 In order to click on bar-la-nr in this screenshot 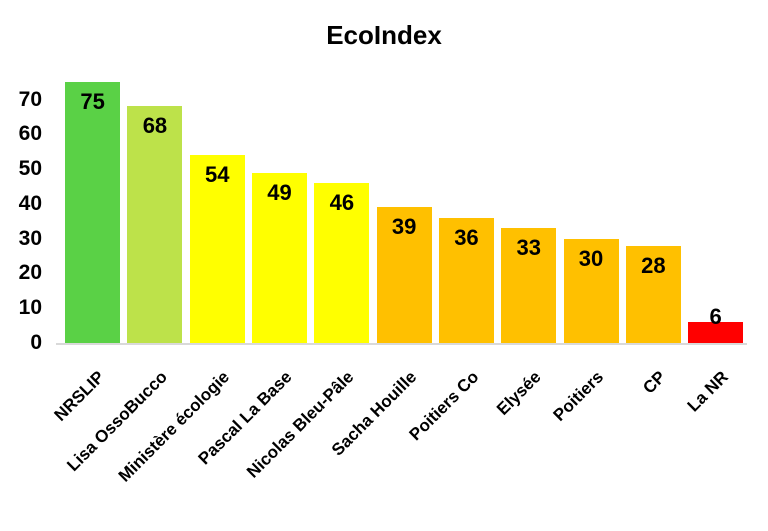, I will do `click(716, 332)`.